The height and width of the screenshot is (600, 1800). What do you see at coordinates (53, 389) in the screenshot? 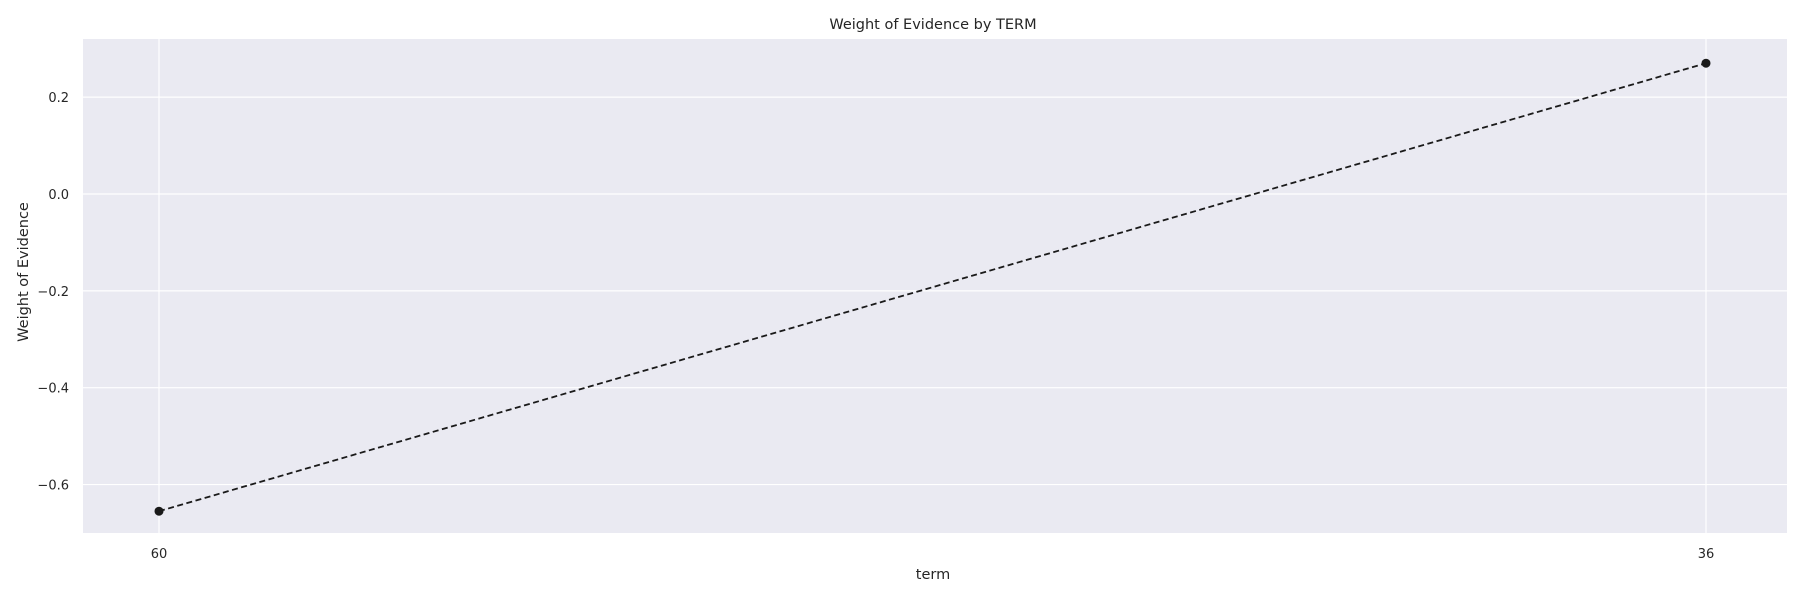
I see `y-tick-label: −0.4` at bounding box center [53, 389].